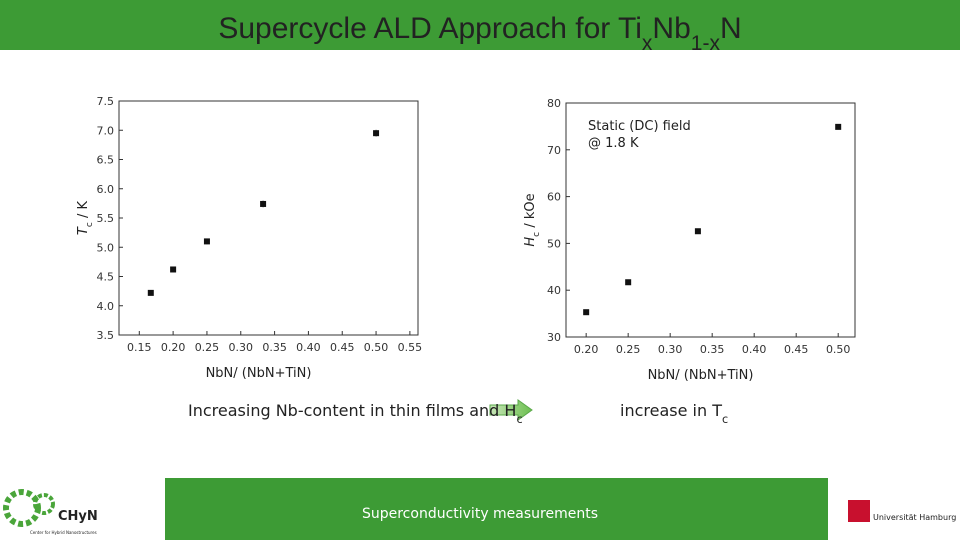 The width and height of the screenshot is (960, 540). What do you see at coordinates (139, 347) in the screenshot?
I see `x-tick-label: 0.15` at bounding box center [139, 347].